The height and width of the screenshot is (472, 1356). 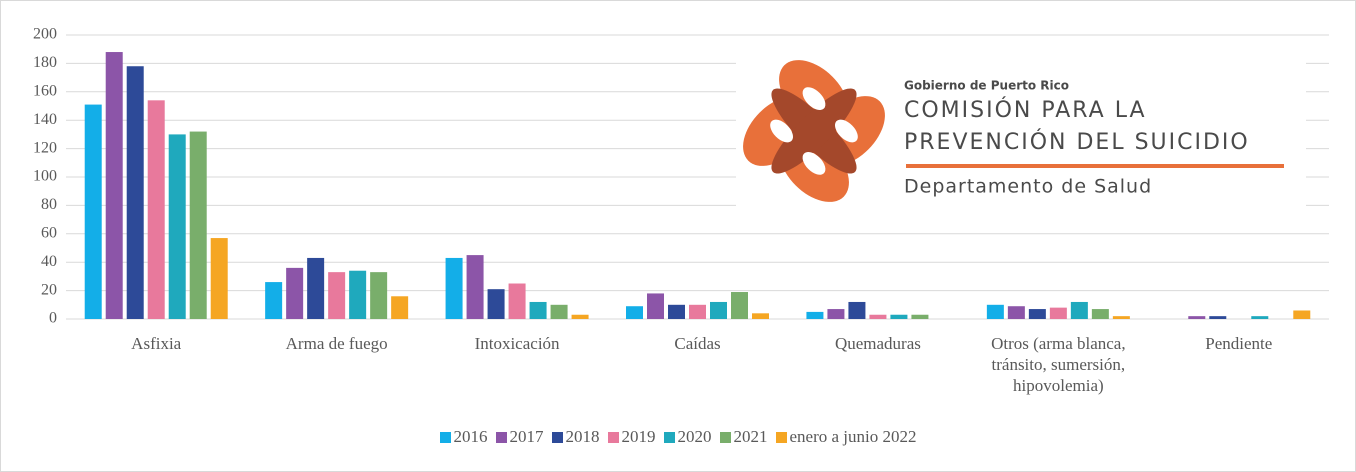 I want to click on legend-item: 2017, so click(x=519, y=437).